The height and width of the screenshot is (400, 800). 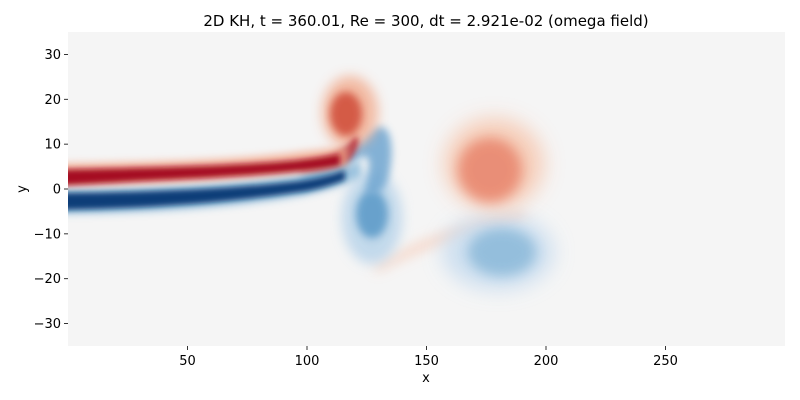 I want to click on x-tick-label: 150, so click(x=426, y=361).